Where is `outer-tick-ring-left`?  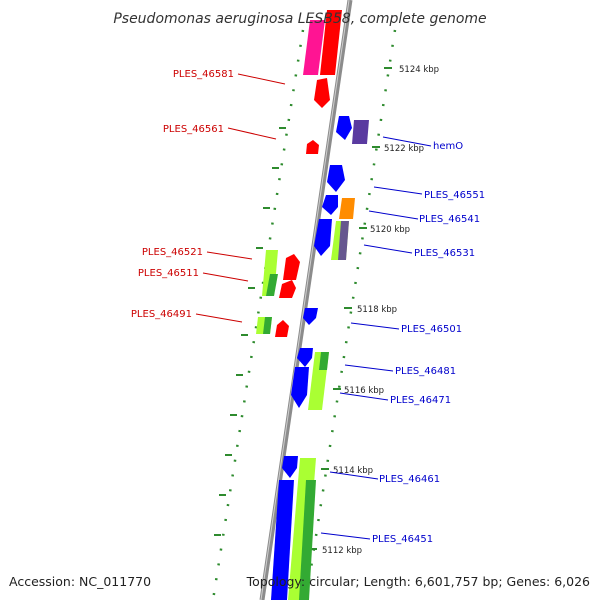
outer-tick-ring-left is located at coordinates (258, 314).